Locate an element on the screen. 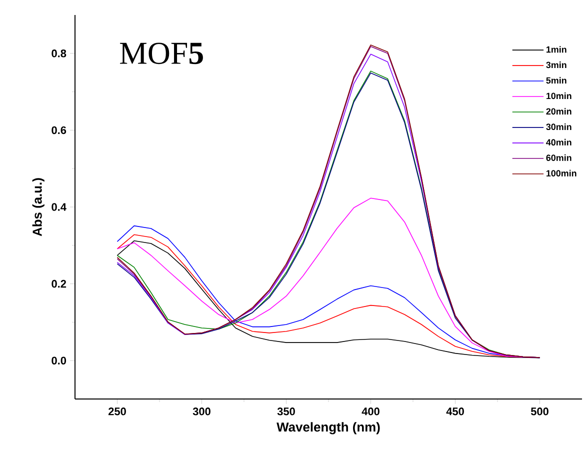  legend-label: 3min is located at coordinates (556, 65).